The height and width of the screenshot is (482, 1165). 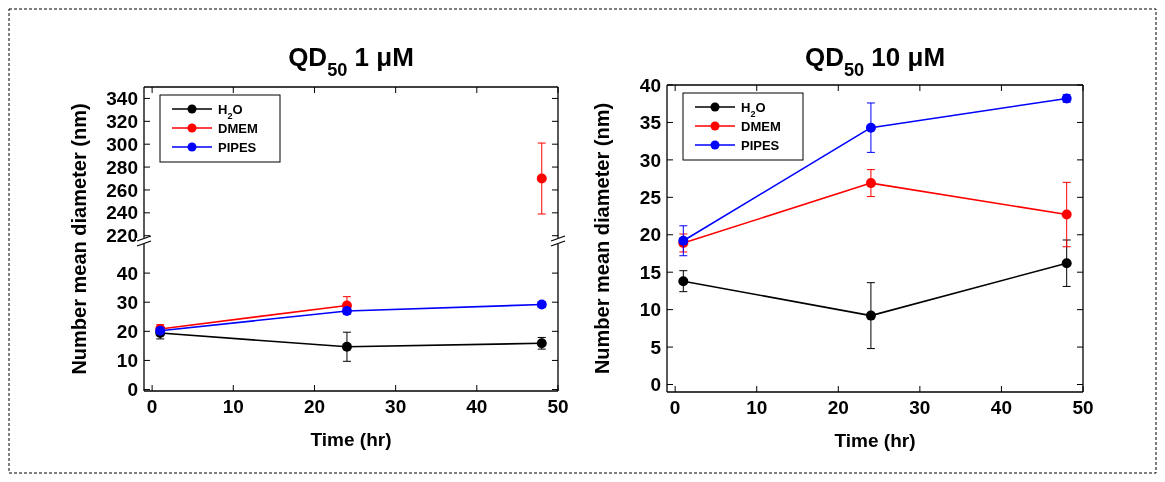 What do you see at coordinates (122, 144) in the screenshot?
I see `y-tick-label: 300` at bounding box center [122, 144].